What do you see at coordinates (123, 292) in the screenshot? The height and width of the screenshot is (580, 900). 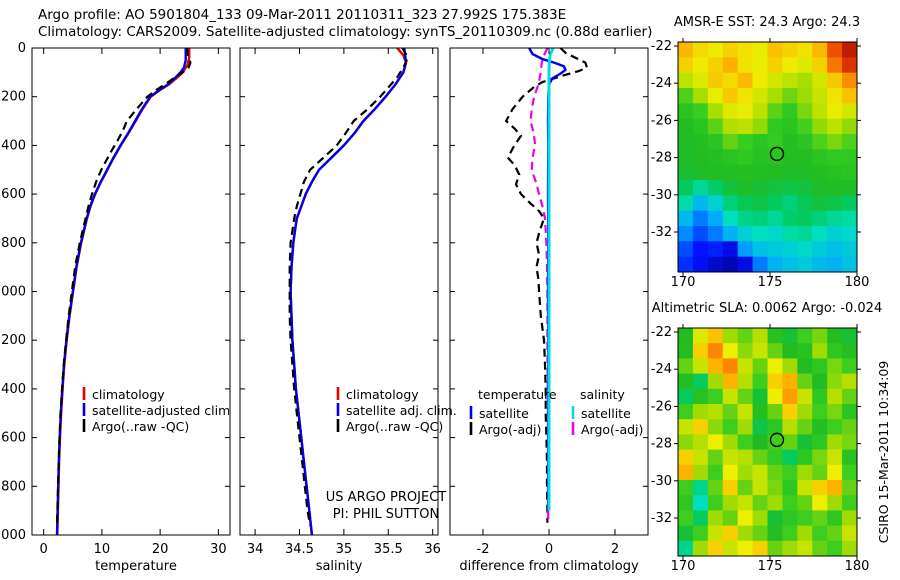 I see `series-climatology` at bounding box center [123, 292].